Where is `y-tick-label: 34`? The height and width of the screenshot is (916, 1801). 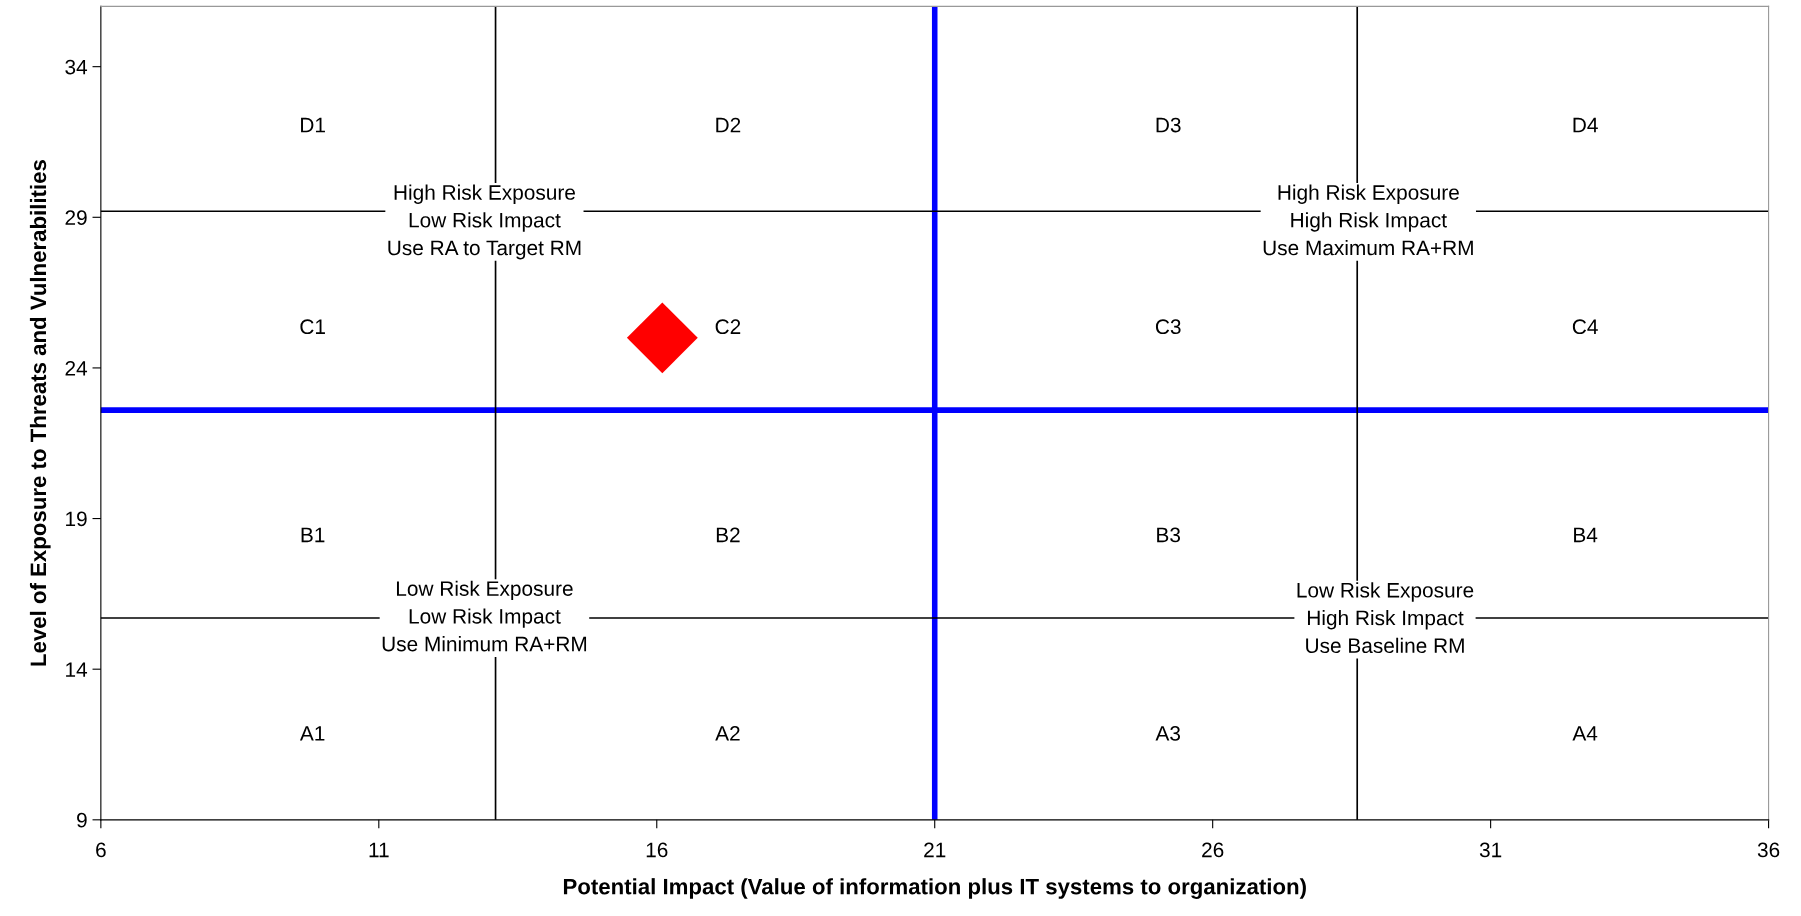 y-tick-label: 34 is located at coordinates (76, 67).